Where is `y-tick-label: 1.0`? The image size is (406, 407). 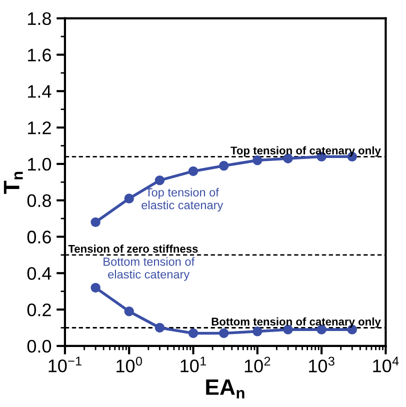 y-tick-label: 1.0 is located at coordinates (40, 164).